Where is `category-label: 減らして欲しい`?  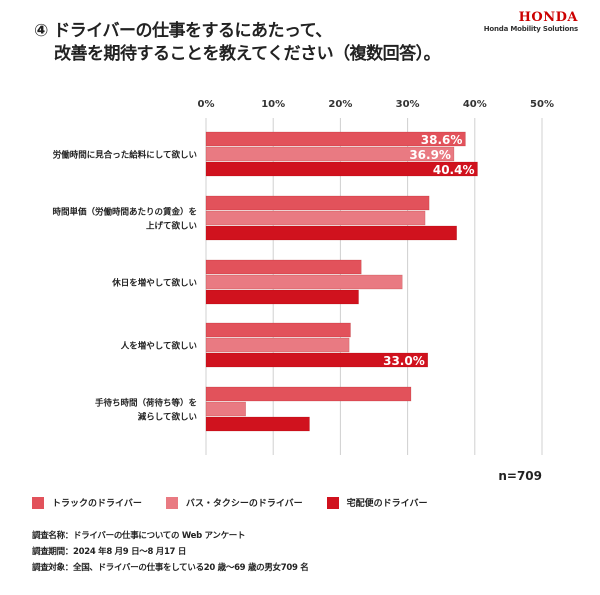
category-label: 減らして欲しい is located at coordinates (167, 417).